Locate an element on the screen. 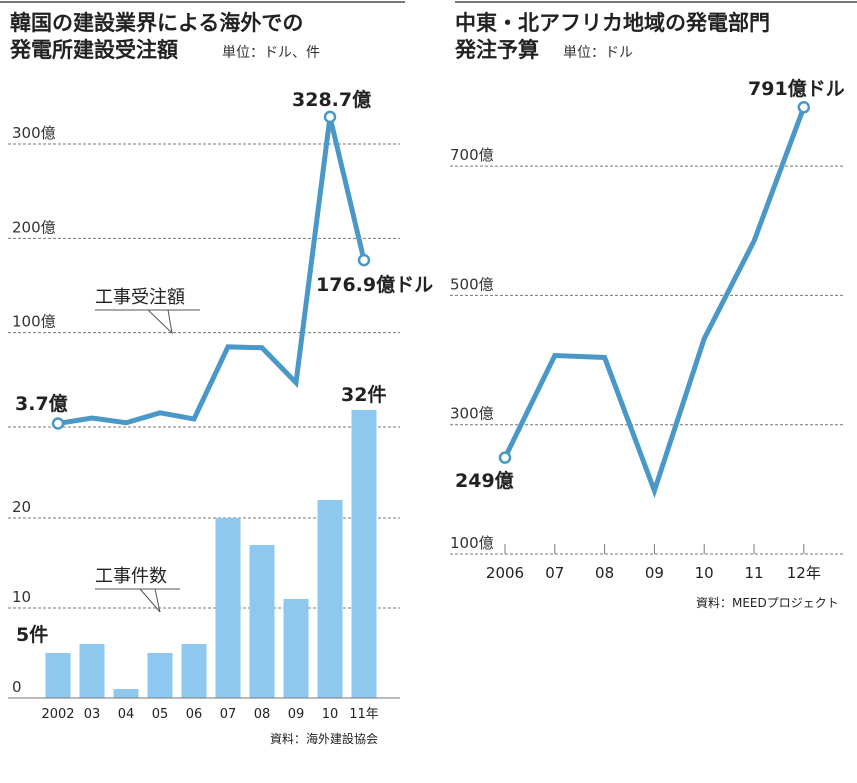 The height and width of the screenshot is (783, 857). right-last-label: 791億ドル is located at coordinates (796, 88).